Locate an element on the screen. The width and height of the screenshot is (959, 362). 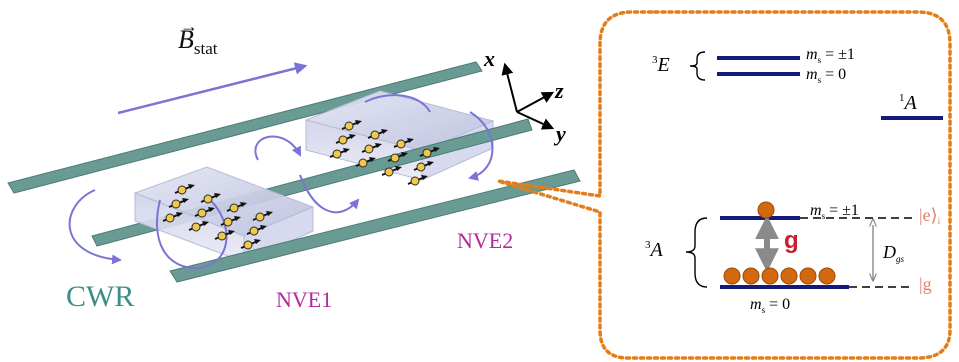
level-extensions is located at coordinates (856, 252).